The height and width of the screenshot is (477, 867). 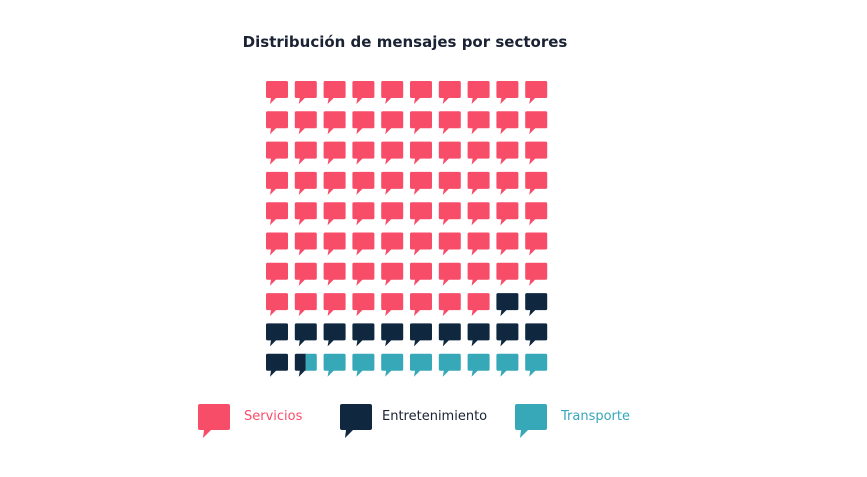 I want to click on chart-title: Distribución de mensajes por sectores, so click(x=405, y=42).